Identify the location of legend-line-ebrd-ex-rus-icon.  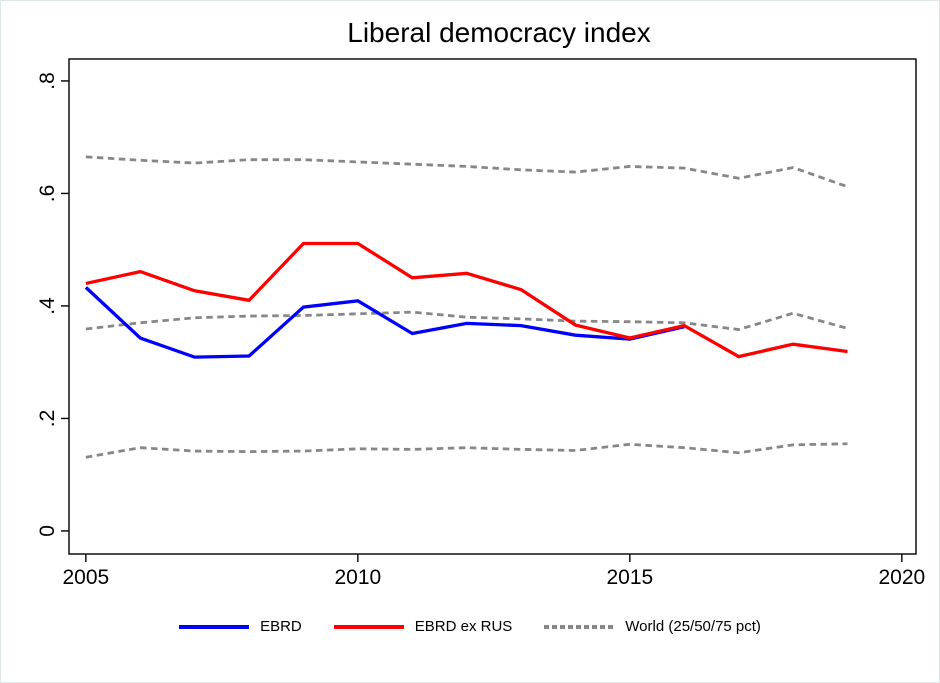
(368, 626).